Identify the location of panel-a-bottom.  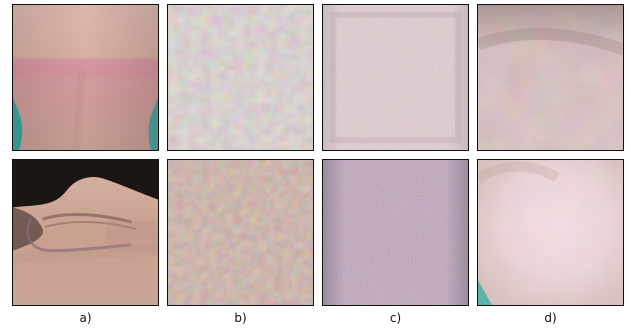
(85, 232).